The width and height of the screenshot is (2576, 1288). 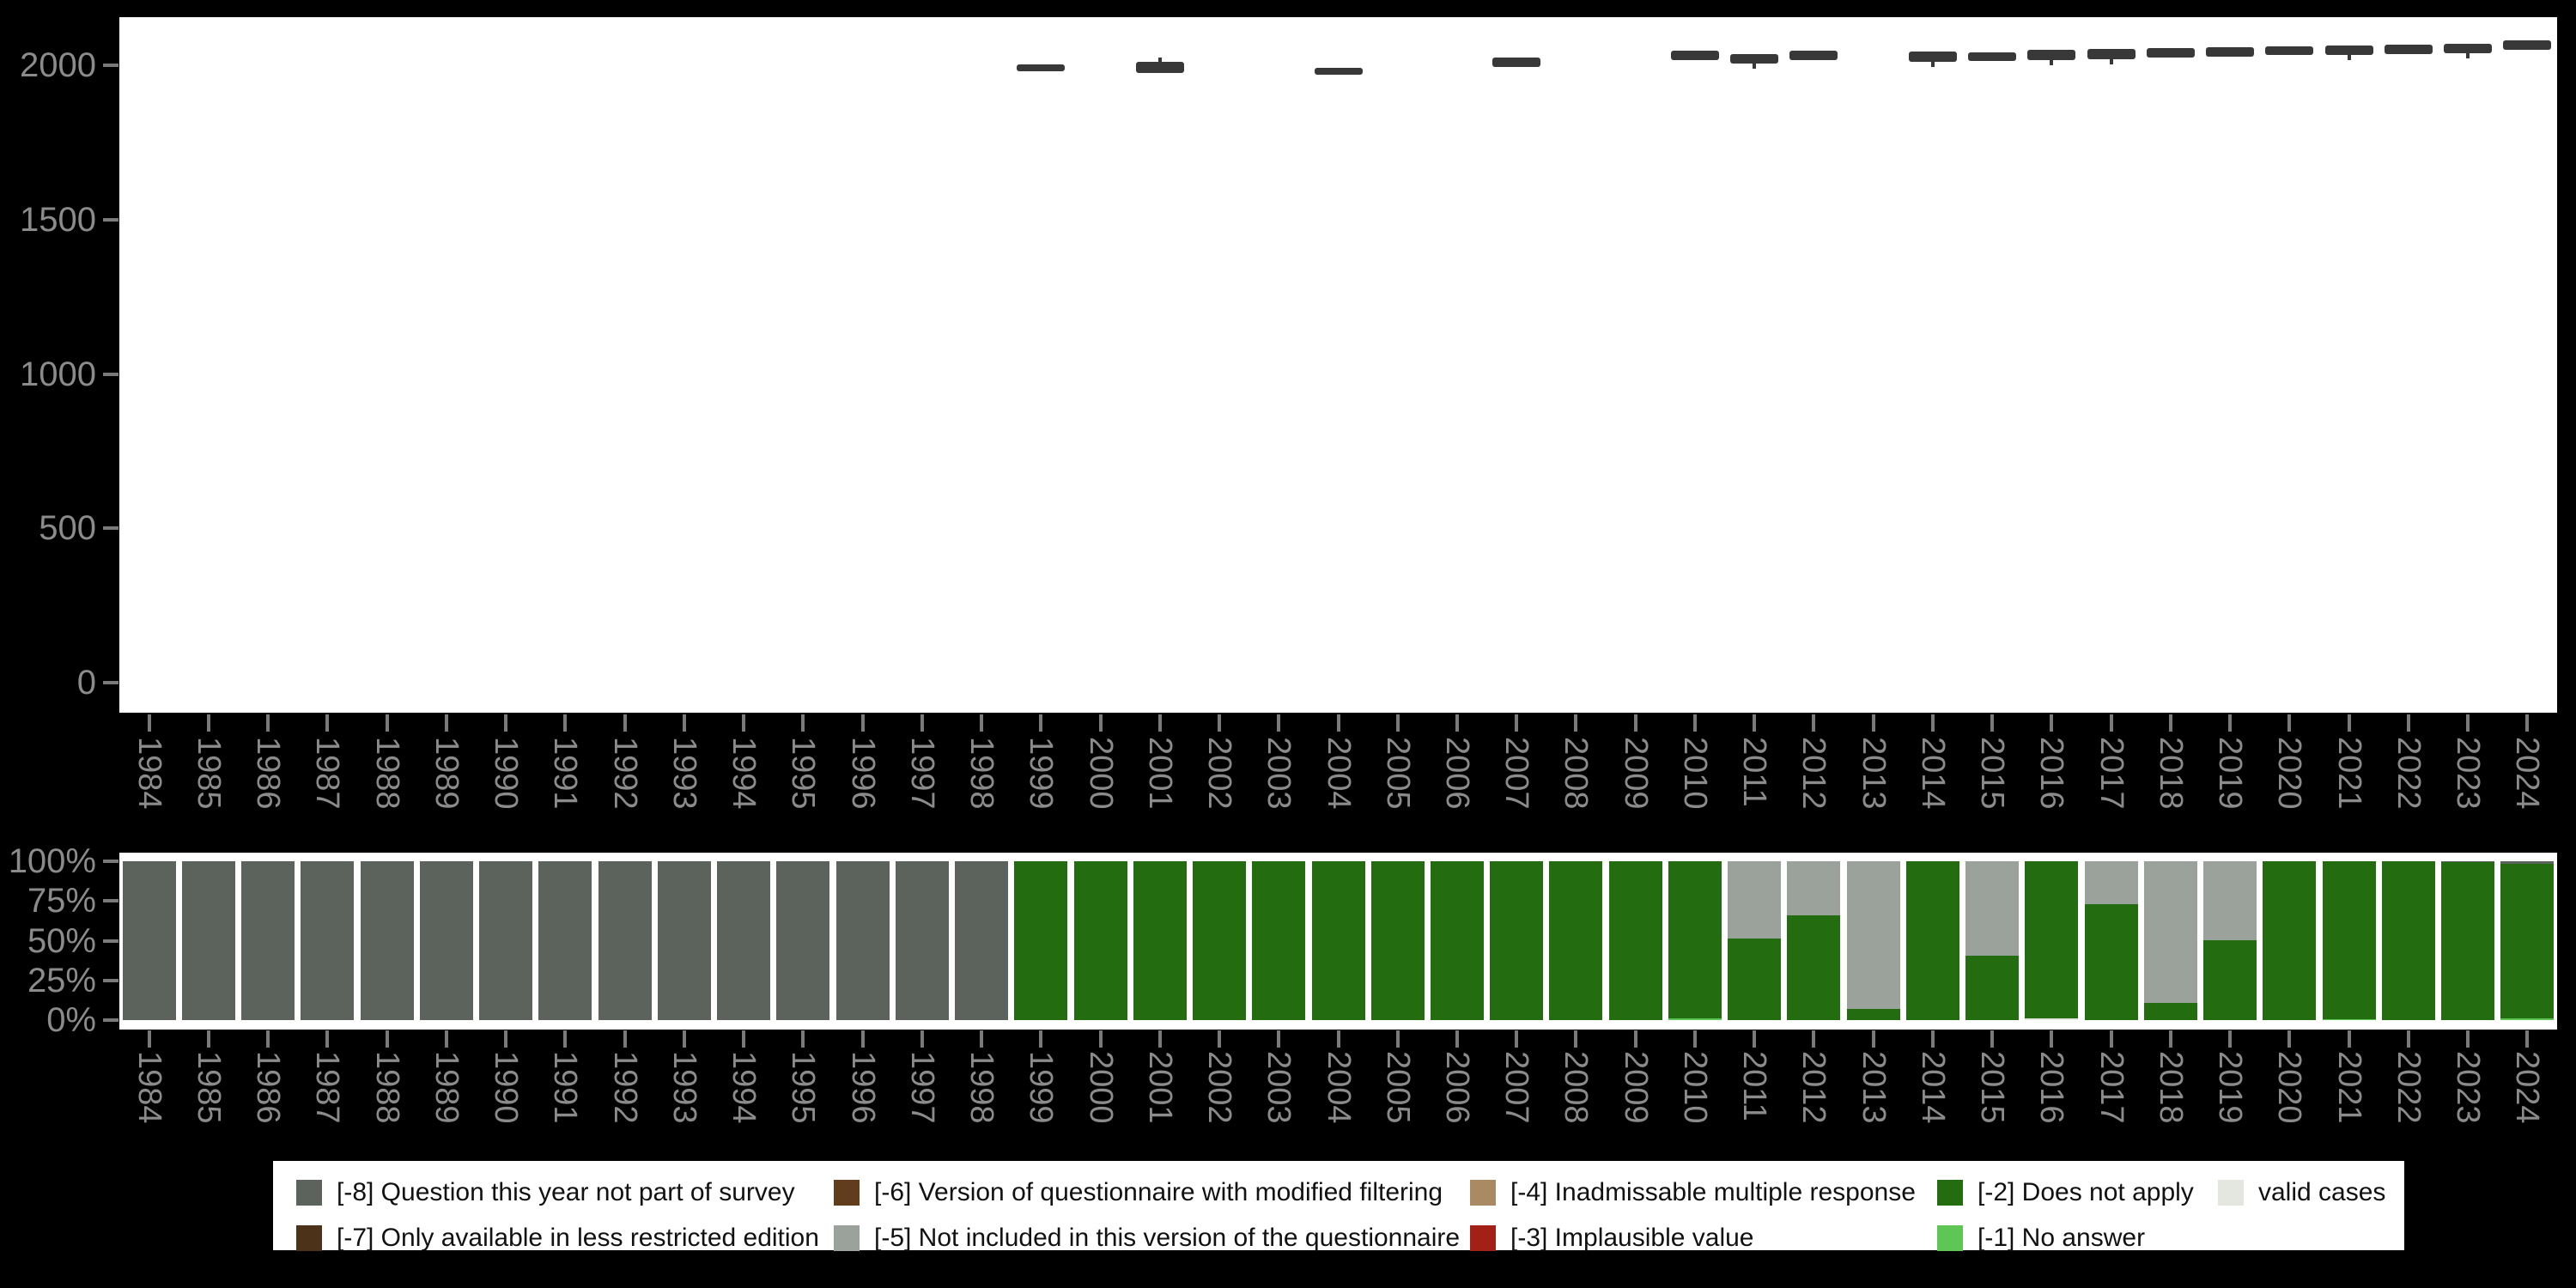 I want to click on bottom-x-axis-year-label: 1985, so click(x=208, y=1087).